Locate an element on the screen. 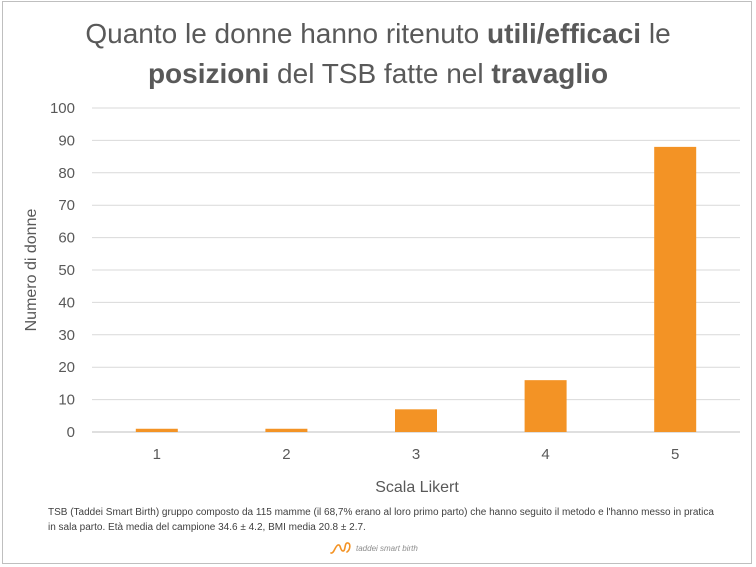  x-tick-label: 1 is located at coordinates (157, 454).